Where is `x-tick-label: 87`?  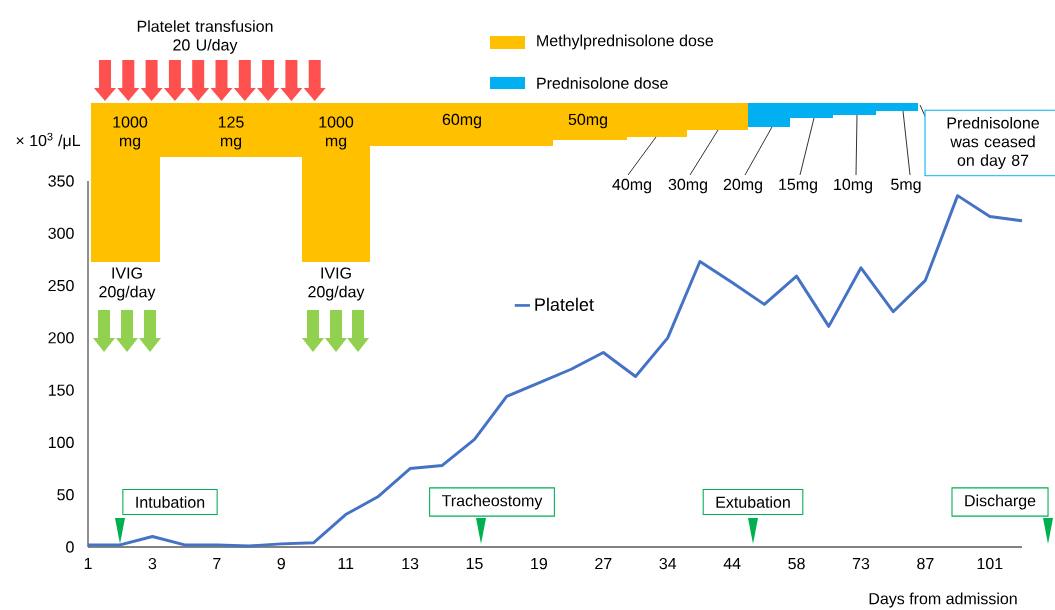 x-tick-label: 87 is located at coordinates (925, 563).